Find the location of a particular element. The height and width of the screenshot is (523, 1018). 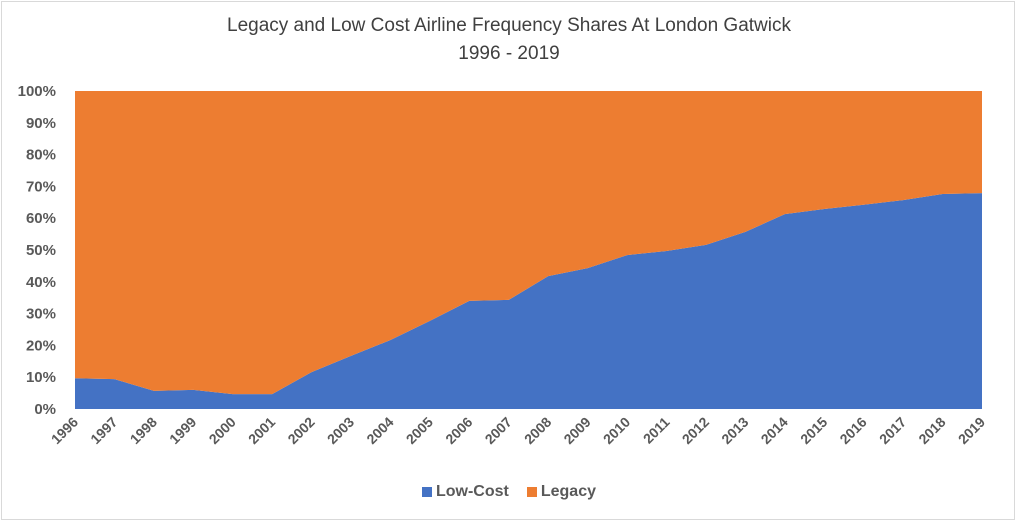

x-tick-label: 2015 is located at coordinates (813, 430).